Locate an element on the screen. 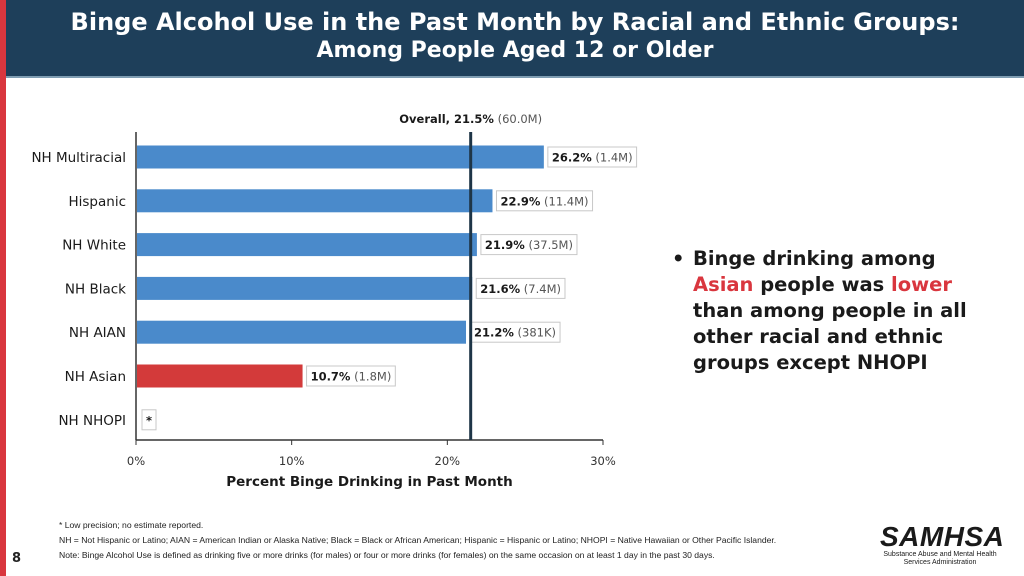 The width and height of the screenshot is (1024, 576). x-tick-label: 20% is located at coordinates (448, 461).